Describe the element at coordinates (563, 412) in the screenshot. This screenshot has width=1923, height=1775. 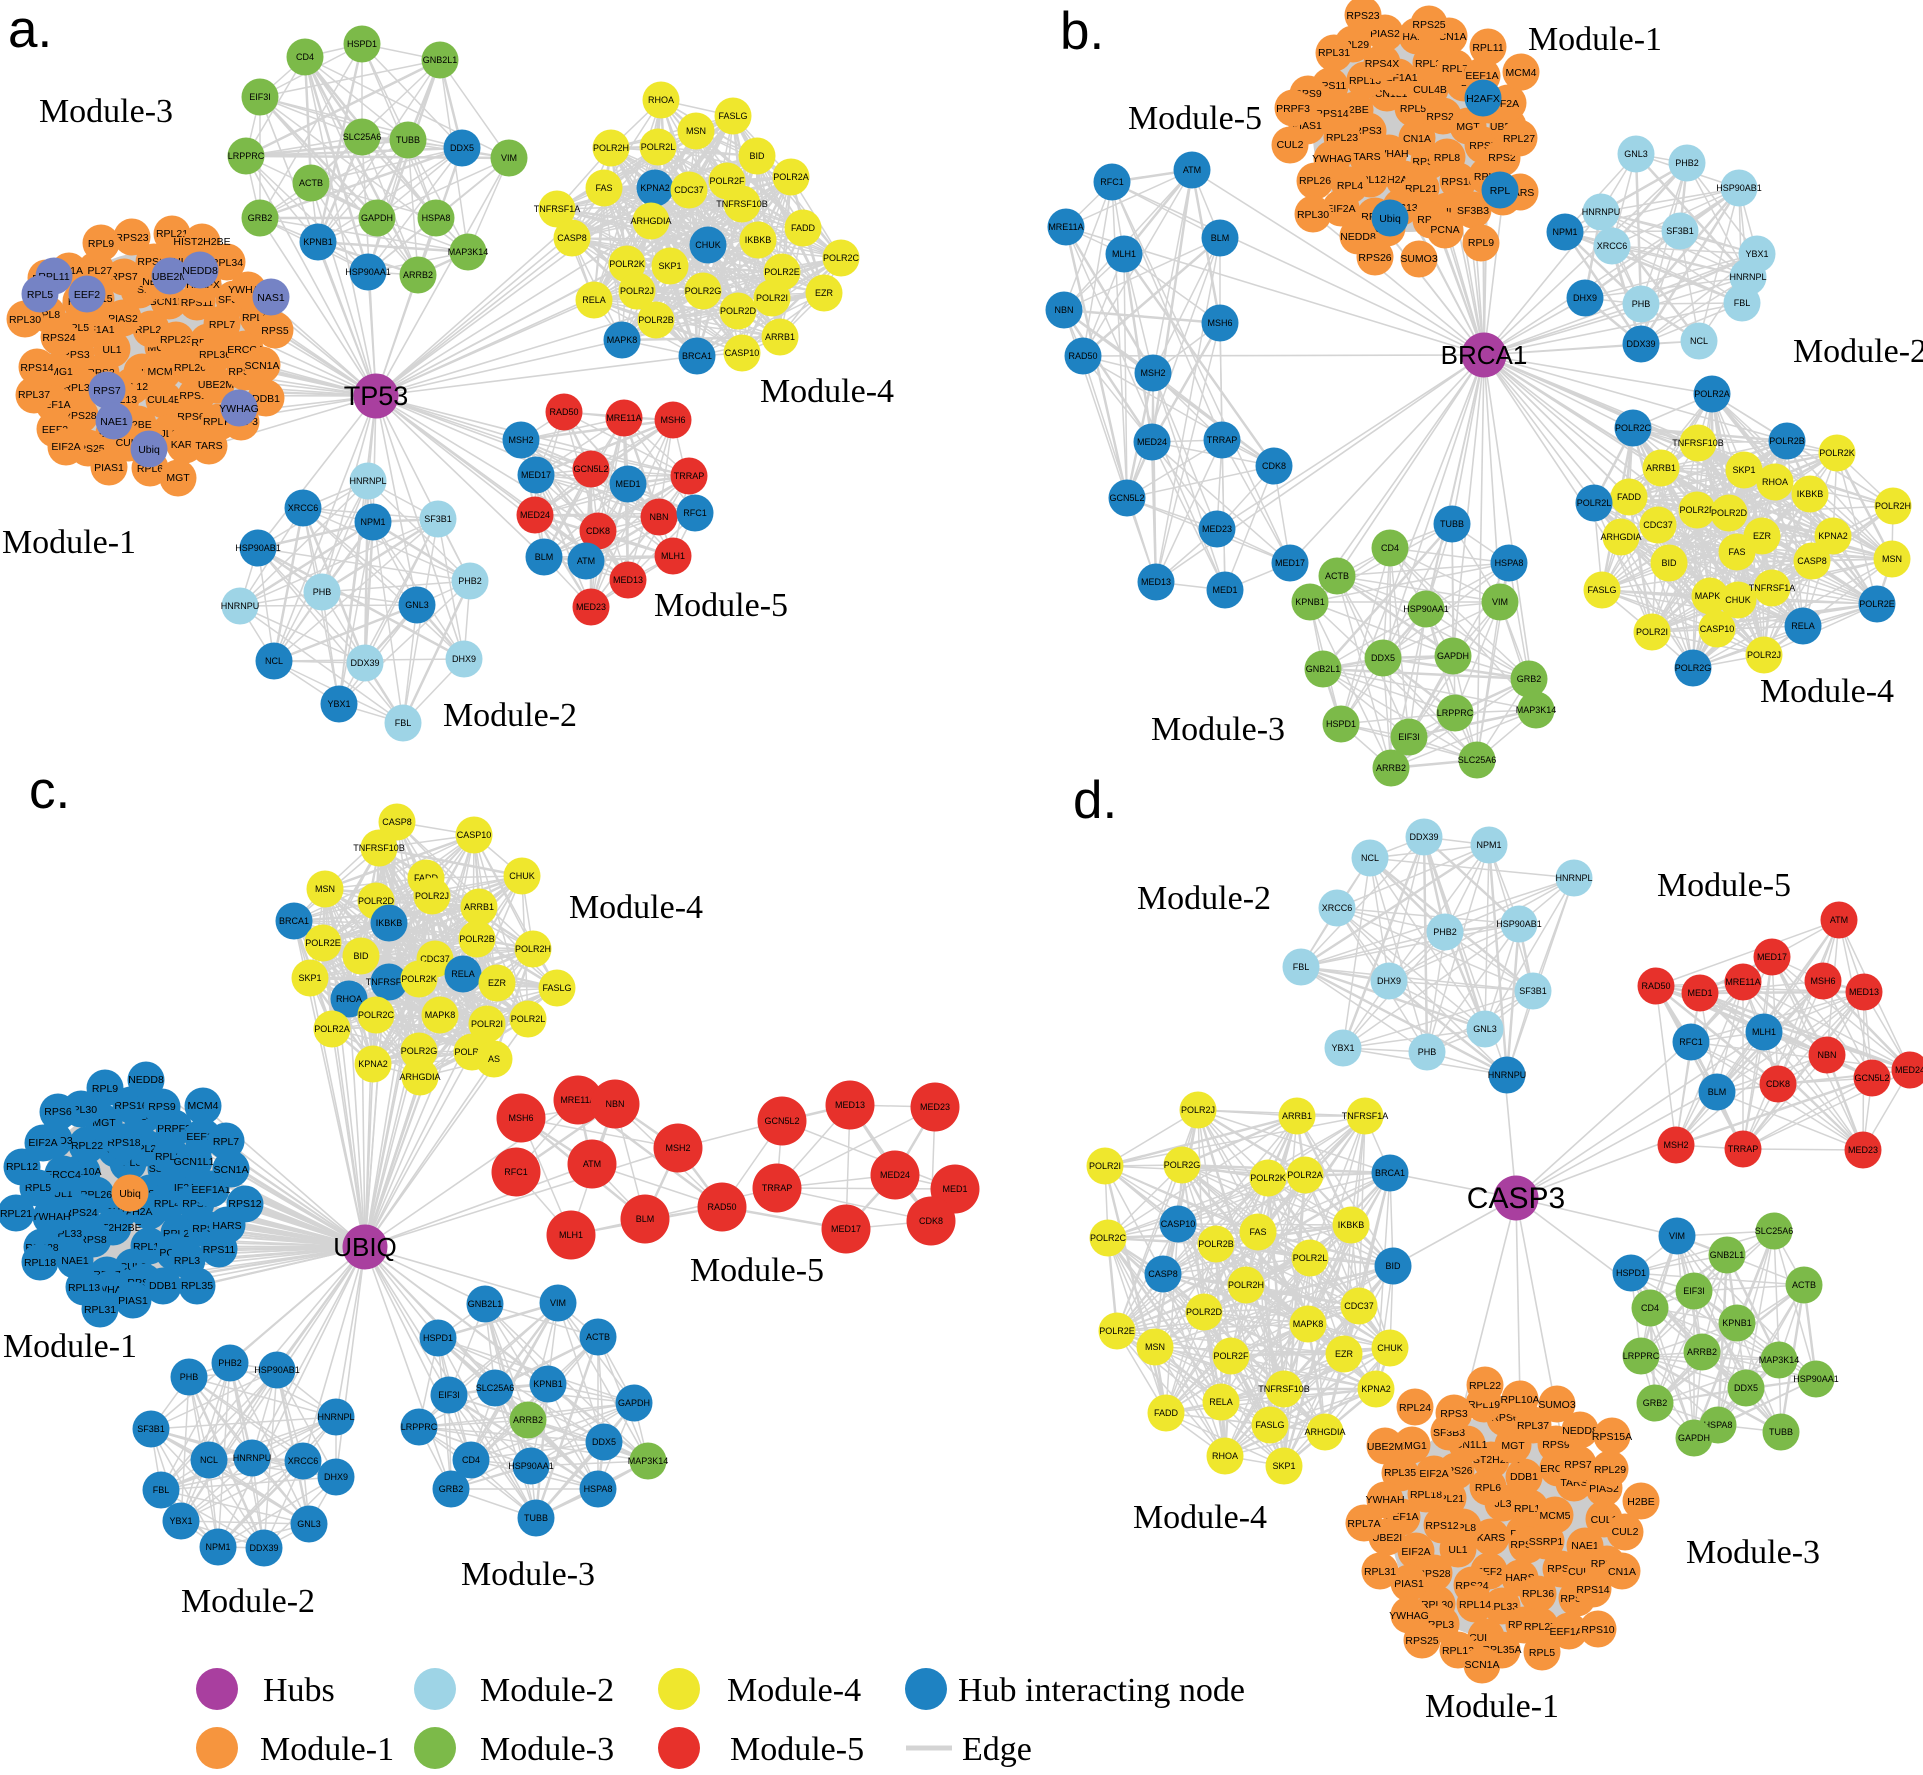
I see `svg-text: RAD50` at that location.